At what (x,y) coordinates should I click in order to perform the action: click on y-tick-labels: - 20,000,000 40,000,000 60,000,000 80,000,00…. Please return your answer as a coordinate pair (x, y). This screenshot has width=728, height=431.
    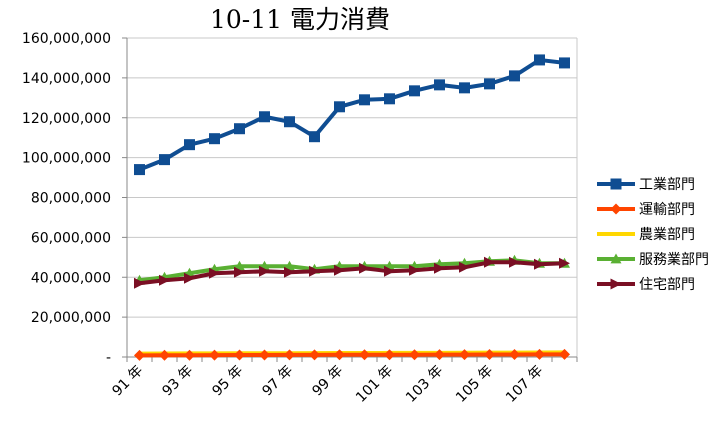
    Looking at the image, I should click on (66, 198).